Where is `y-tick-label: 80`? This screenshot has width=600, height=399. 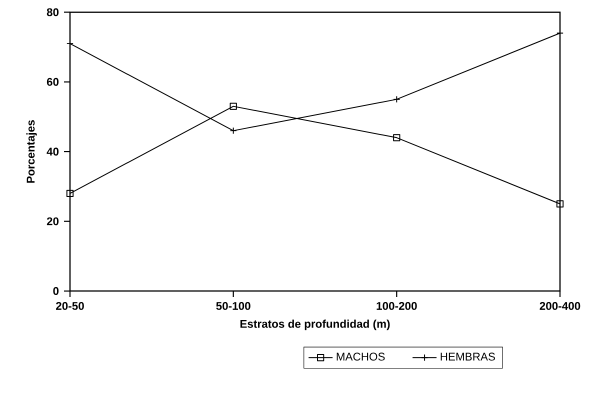 y-tick-label: 80 is located at coordinates (52, 12).